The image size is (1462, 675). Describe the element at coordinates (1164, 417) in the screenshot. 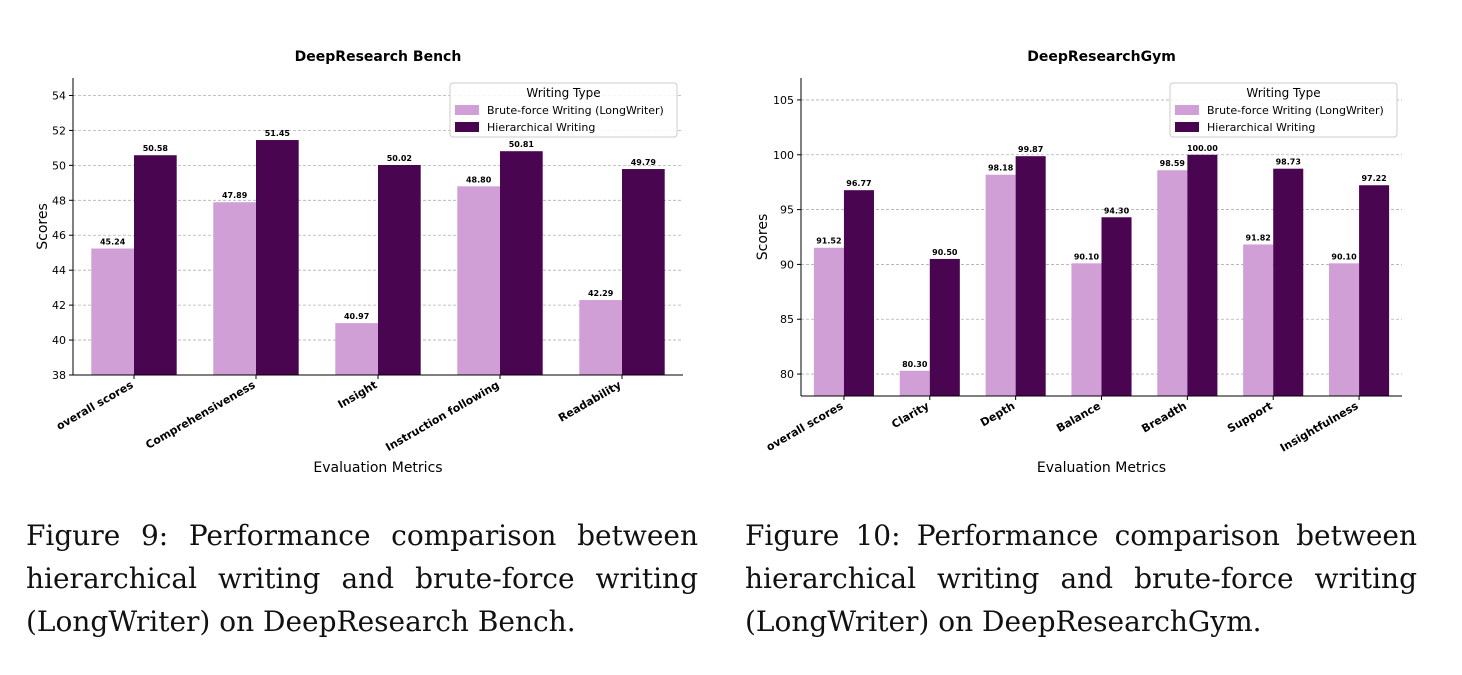

I see `x-tick-label: Breadth` at that location.